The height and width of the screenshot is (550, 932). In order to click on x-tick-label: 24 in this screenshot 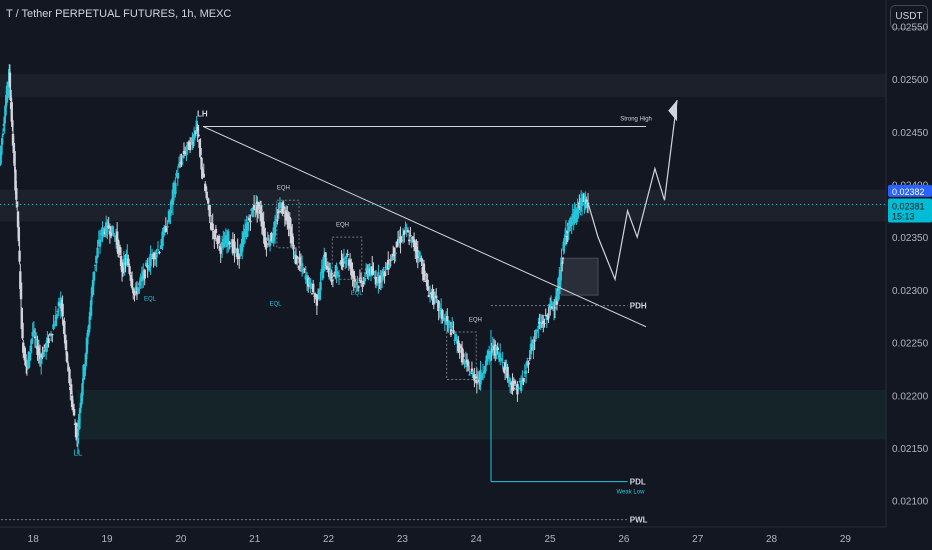, I will do `click(477, 539)`.